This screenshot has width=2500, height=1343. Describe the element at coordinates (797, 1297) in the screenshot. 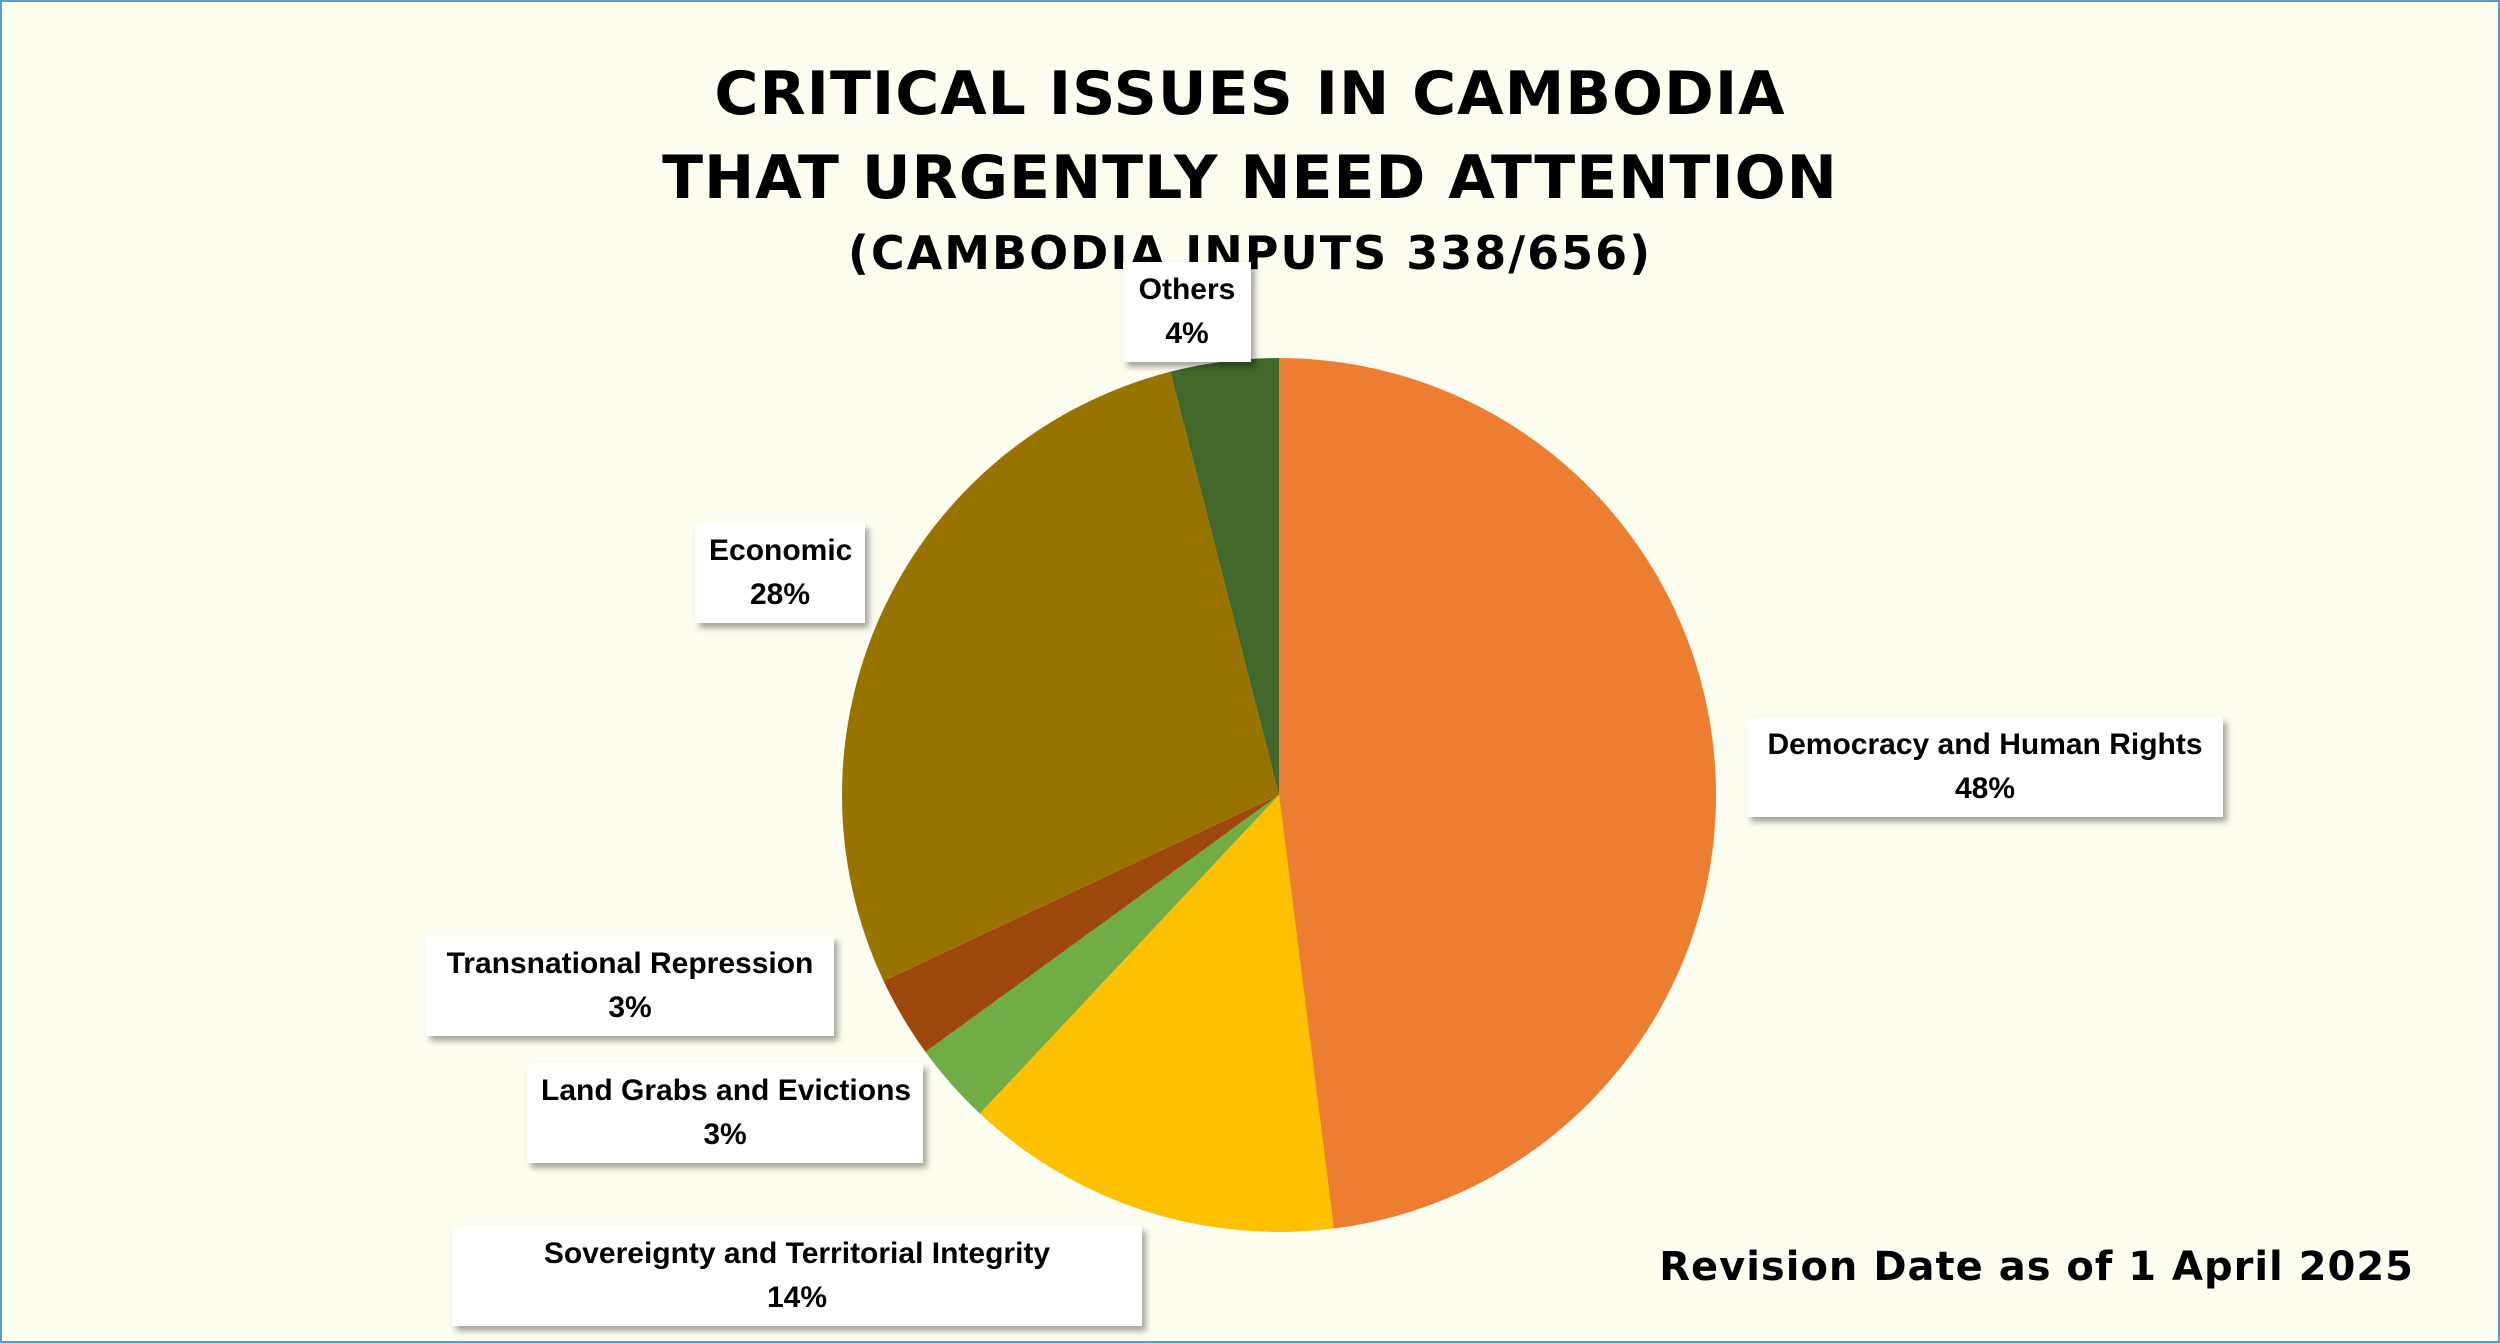

I see `slice-label-value: 14%` at that location.